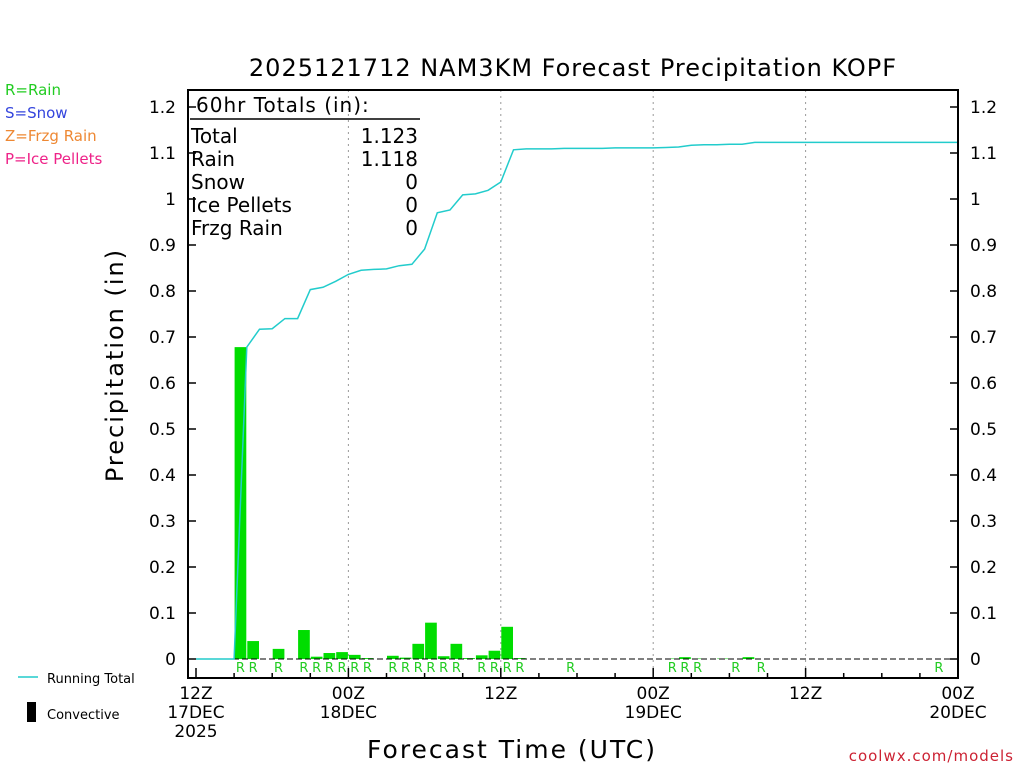 This screenshot has width=1024, height=768. Describe the element at coordinates (33, 90) in the screenshot. I see `legend-rain: R=Rain` at that location.